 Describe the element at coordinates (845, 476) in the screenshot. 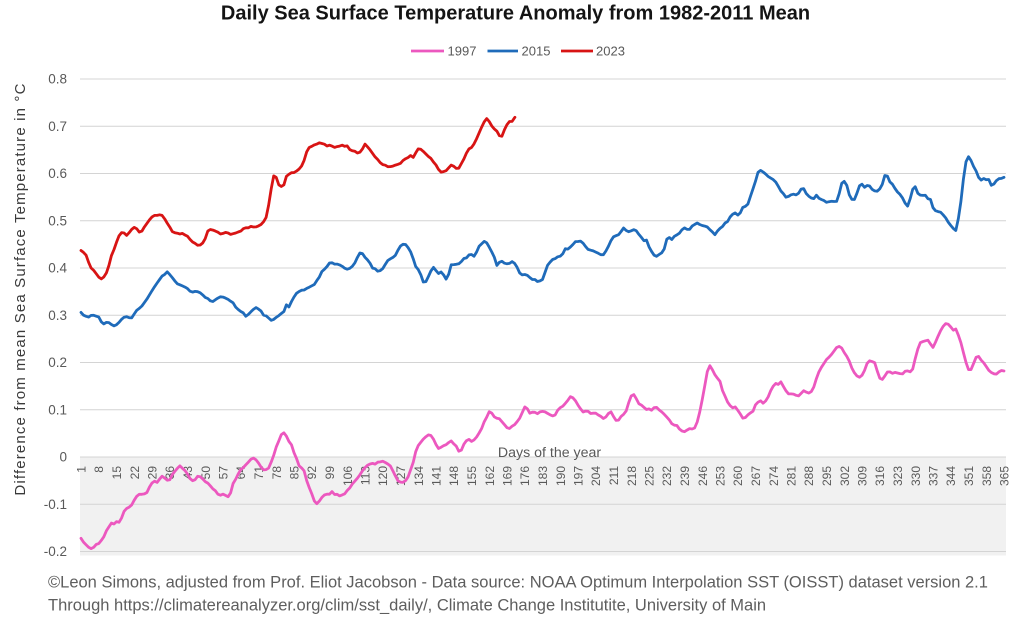

I see `svg-text: 302` at that location.